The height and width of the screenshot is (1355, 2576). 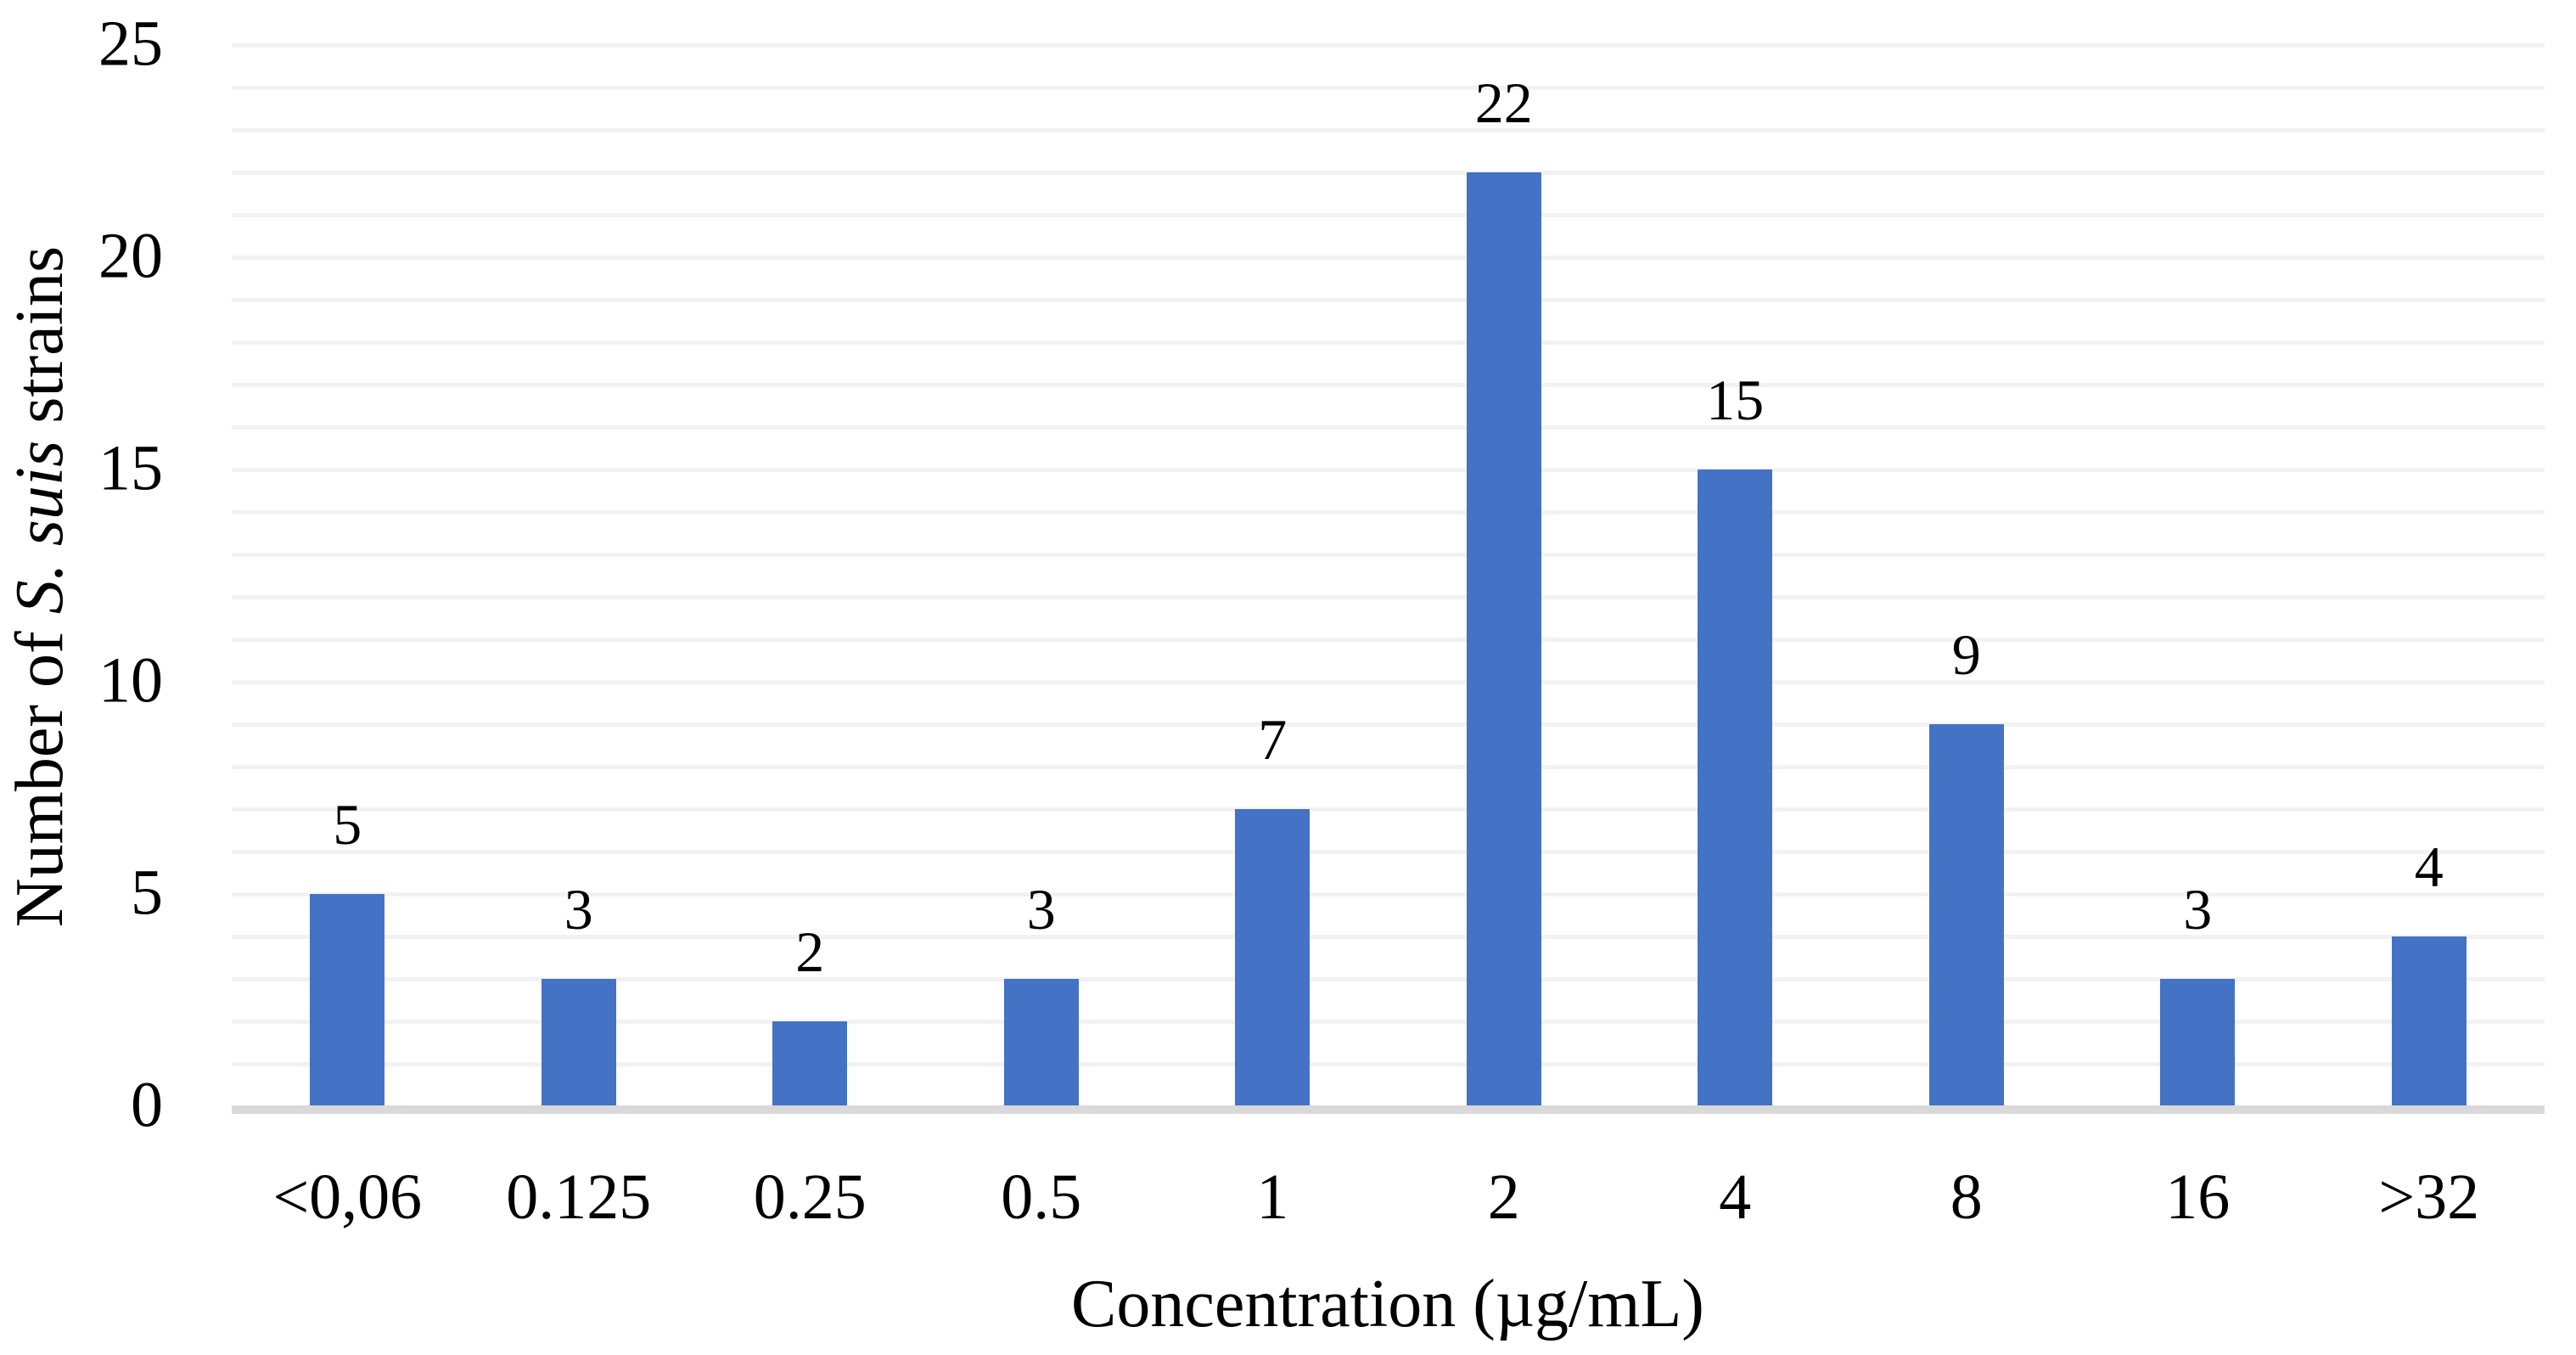 What do you see at coordinates (2429, 575) in the screenshot?
I see `category-slot: 4` at bounding box center [2429, 575].